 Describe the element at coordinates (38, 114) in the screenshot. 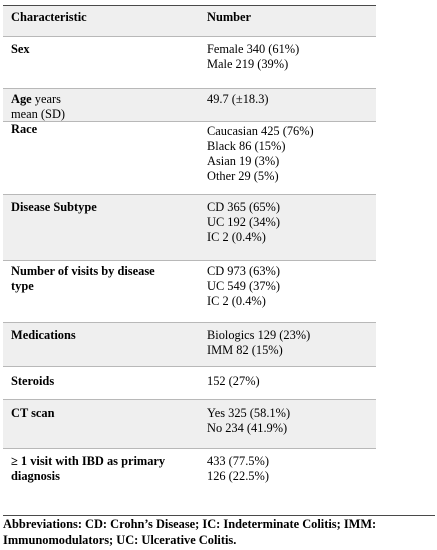

I see `label-age-stat: mean (SD)` at that location.